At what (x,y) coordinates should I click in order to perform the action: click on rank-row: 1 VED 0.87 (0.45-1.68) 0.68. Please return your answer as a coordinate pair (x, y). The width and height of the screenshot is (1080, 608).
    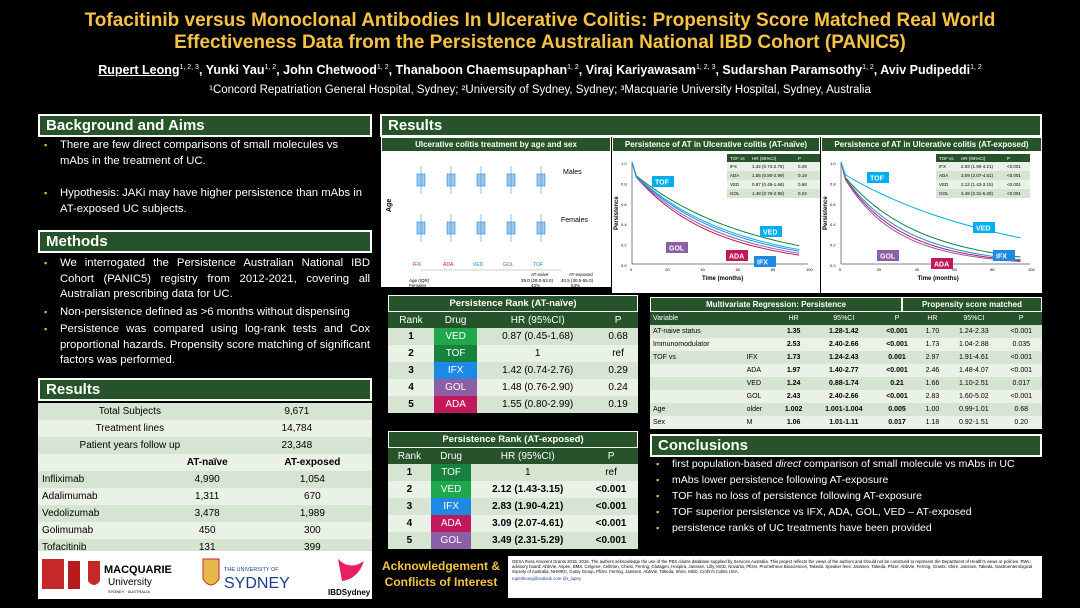
    Looking at the image, I should click on (513, 336).